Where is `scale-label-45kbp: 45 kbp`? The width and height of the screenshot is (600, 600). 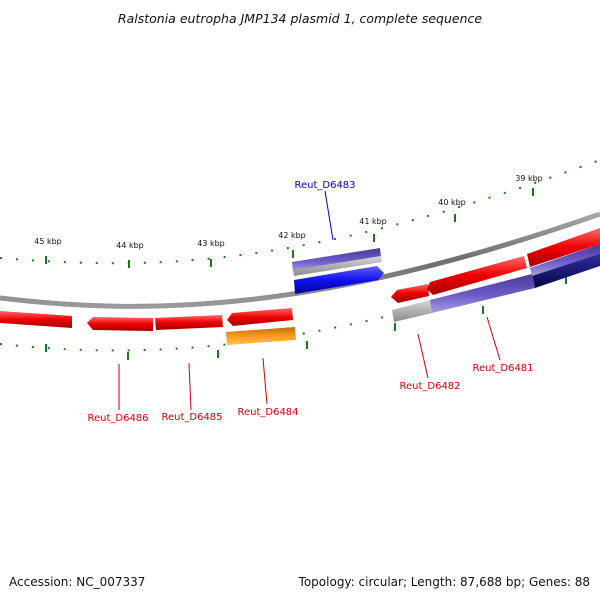
scale-label-45kbp: 45 kbp is located at coordinates (48, 241).